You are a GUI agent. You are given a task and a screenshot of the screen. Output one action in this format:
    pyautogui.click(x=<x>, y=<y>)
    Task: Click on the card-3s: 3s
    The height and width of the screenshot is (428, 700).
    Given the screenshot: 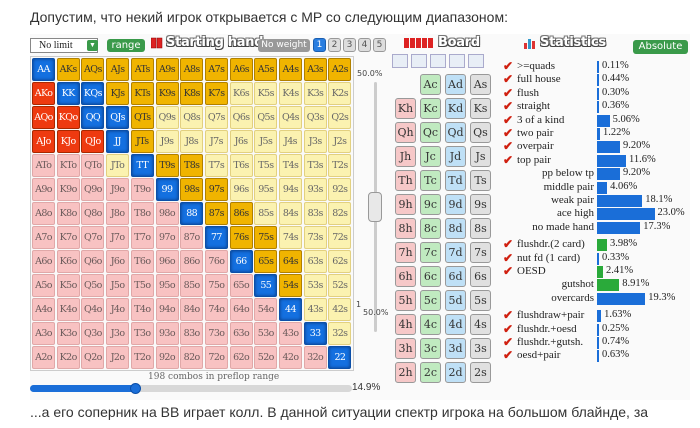 What is the action you would take?
    pyautogui.click(x=480, y=348)
    